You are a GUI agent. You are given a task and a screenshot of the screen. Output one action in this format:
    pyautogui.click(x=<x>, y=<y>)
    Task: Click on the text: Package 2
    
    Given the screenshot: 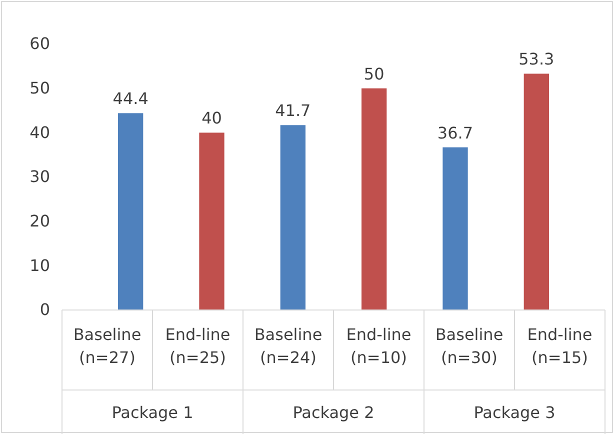 What is the action you would take?
    pyautogui.click(x=333, y=412)
    